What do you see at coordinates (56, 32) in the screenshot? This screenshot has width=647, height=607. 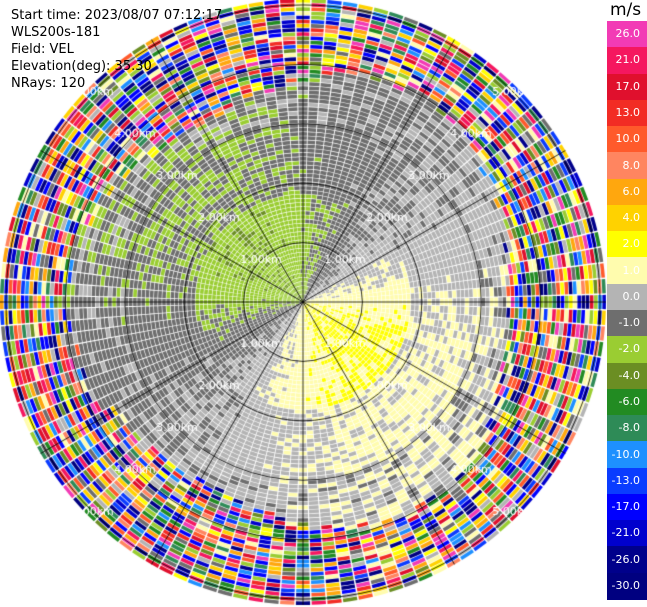 I see `instrument-label: WLS200s-181` at bounding box center [56, 32].